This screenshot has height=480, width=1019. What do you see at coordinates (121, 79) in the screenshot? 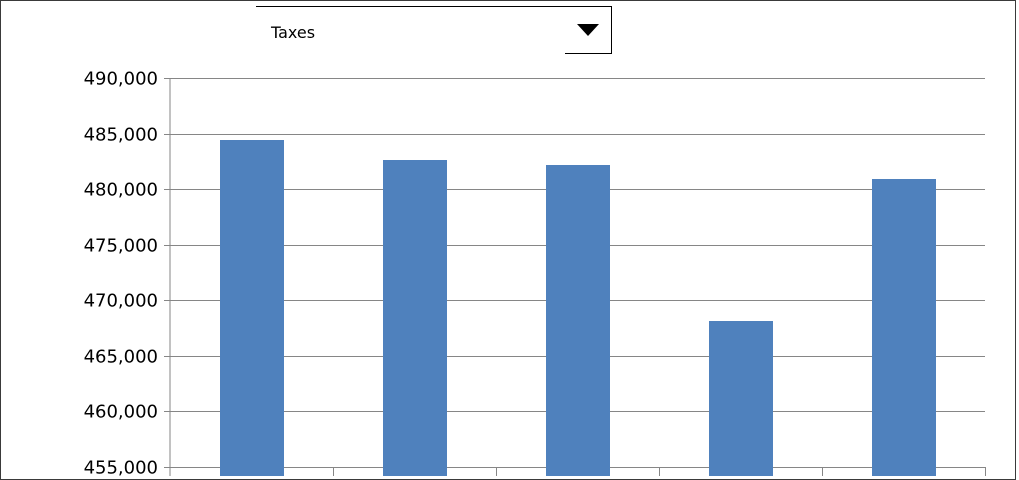
I see `y-tick-label: 490,000` at bounding box center [121, 79].